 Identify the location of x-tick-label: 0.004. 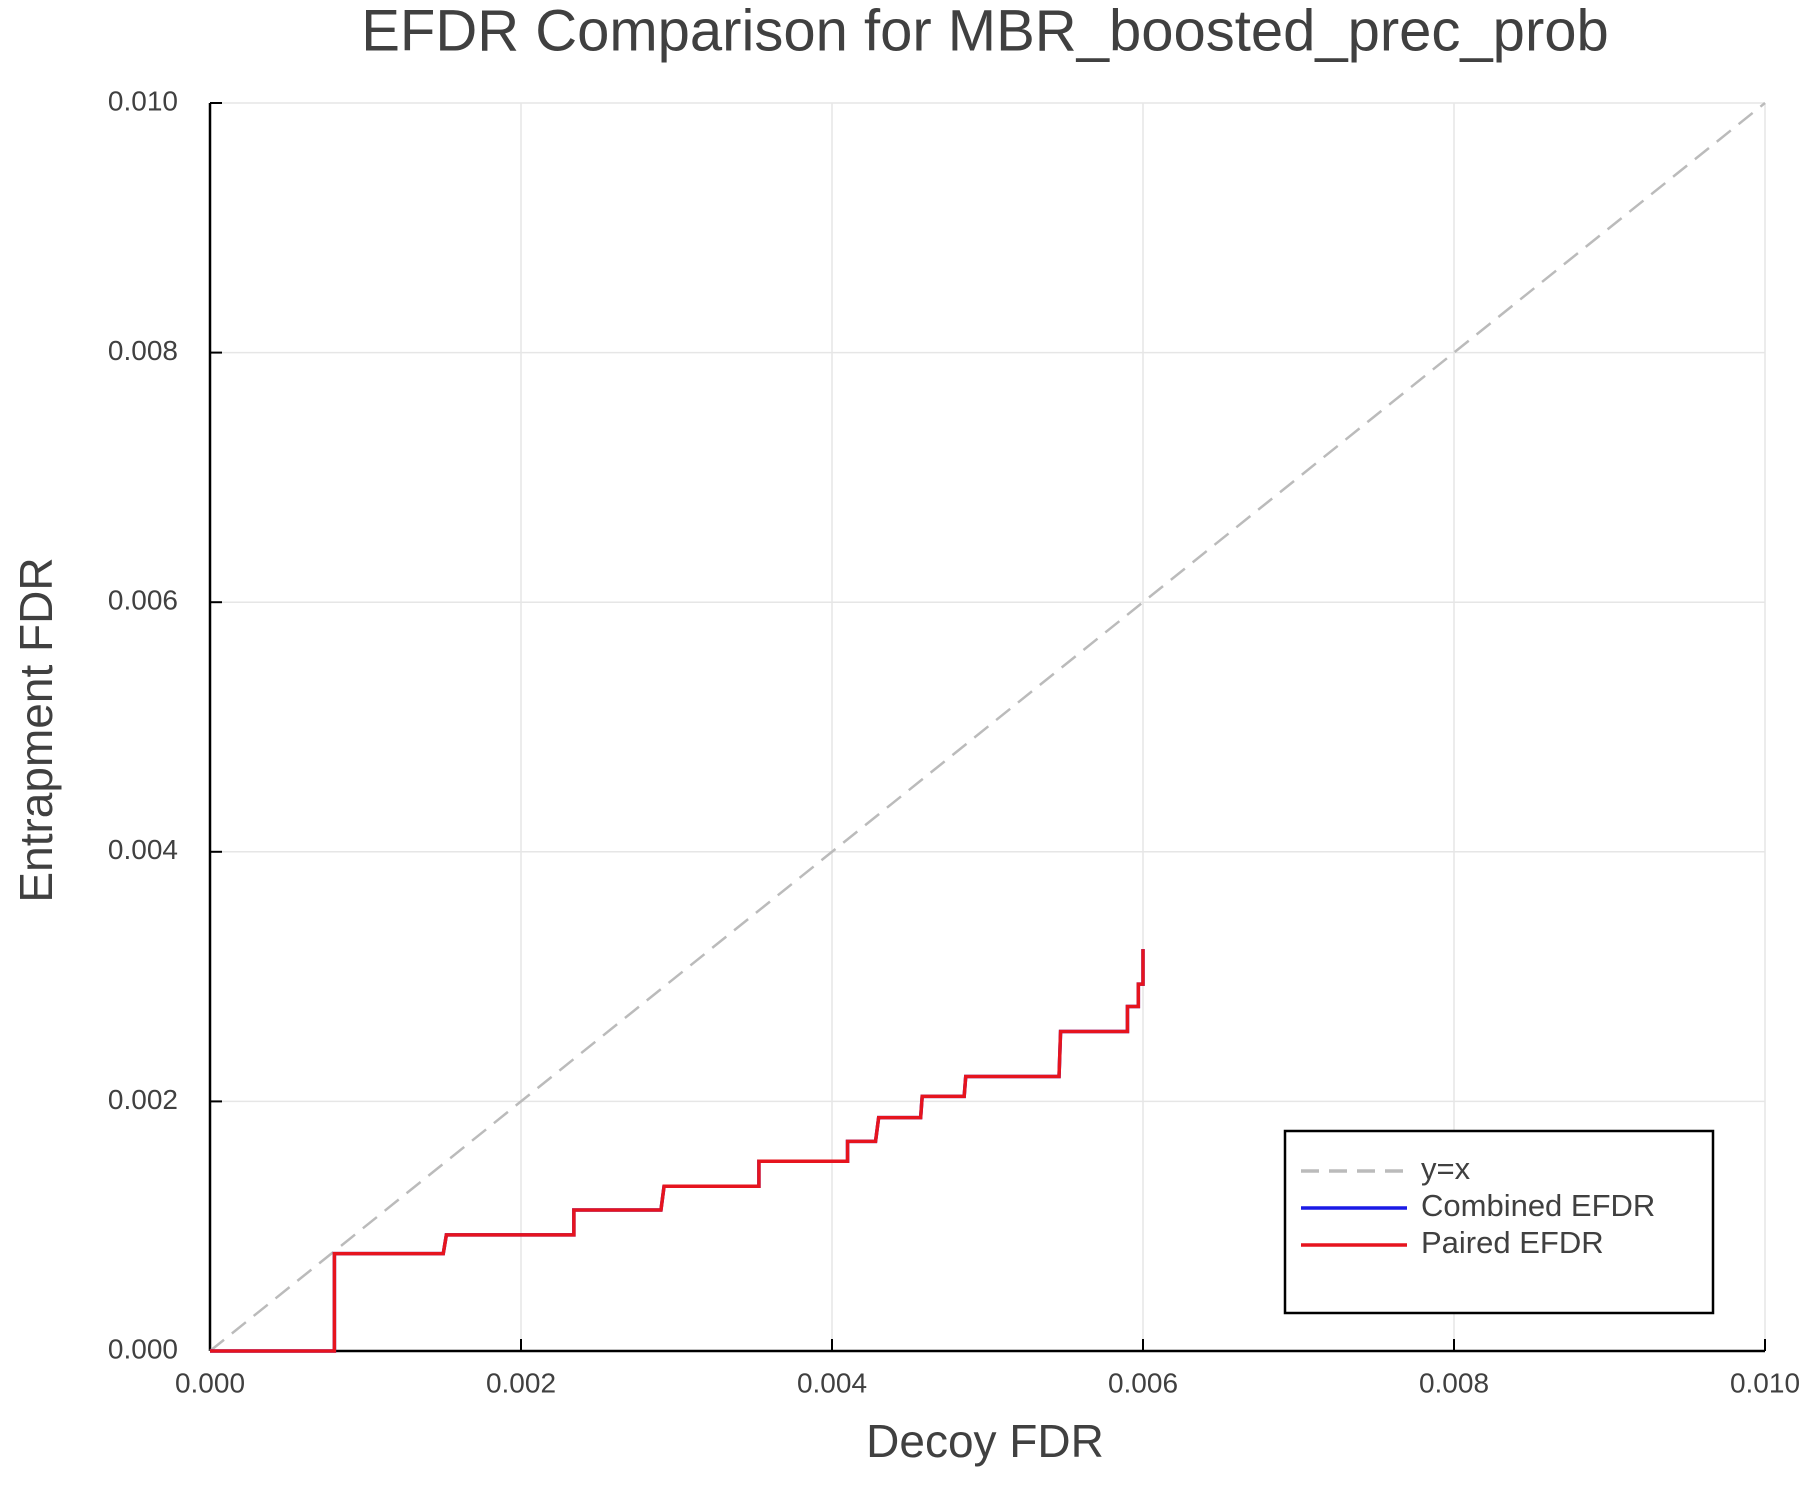
(832, 1382).